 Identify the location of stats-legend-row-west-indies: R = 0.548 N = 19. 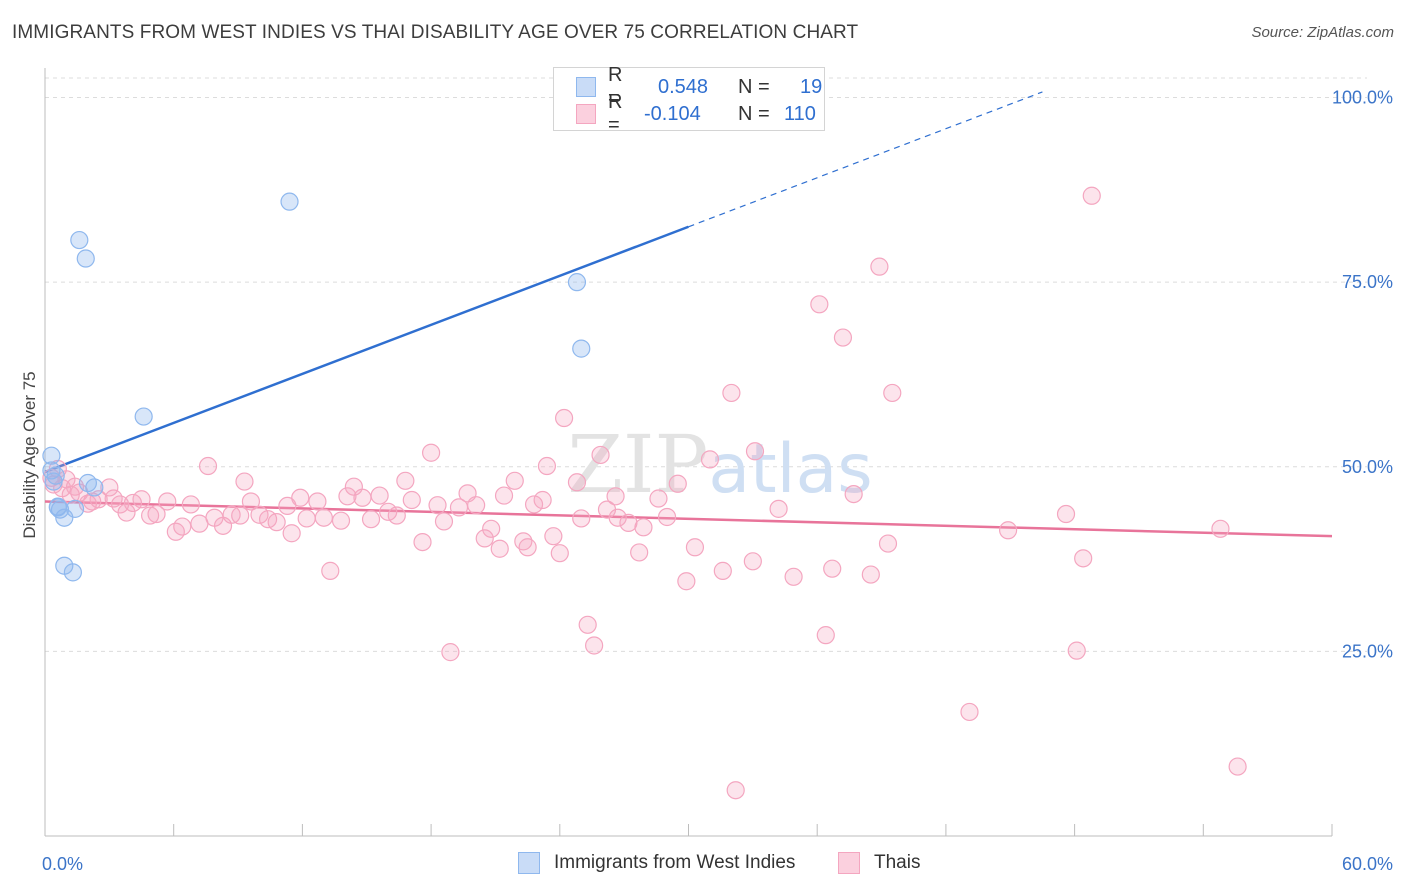
(699, 86).